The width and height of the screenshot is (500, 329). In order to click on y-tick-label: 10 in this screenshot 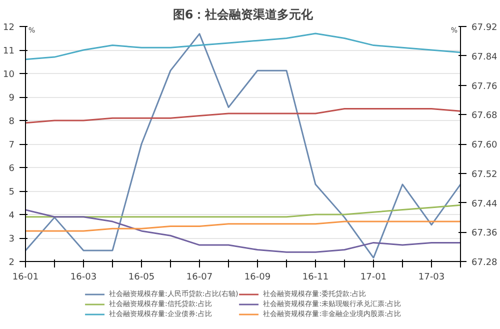, I will do `click(9, 75)`.